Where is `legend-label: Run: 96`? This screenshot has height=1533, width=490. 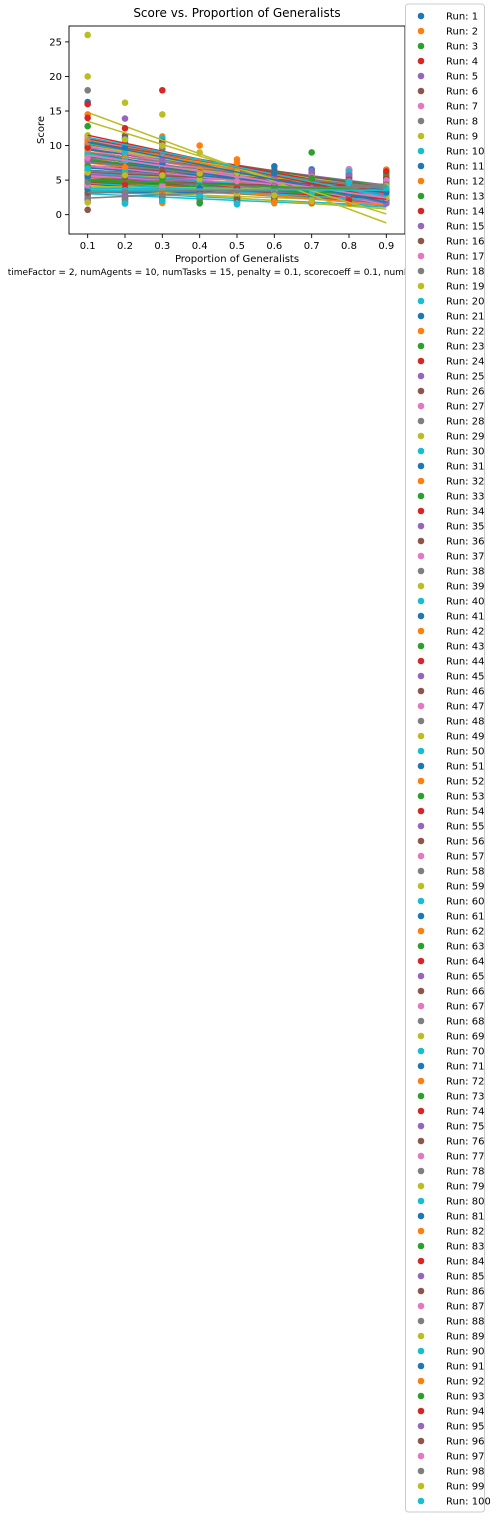
legend-label: Run: 96 is located at coordinates (465, 1442).